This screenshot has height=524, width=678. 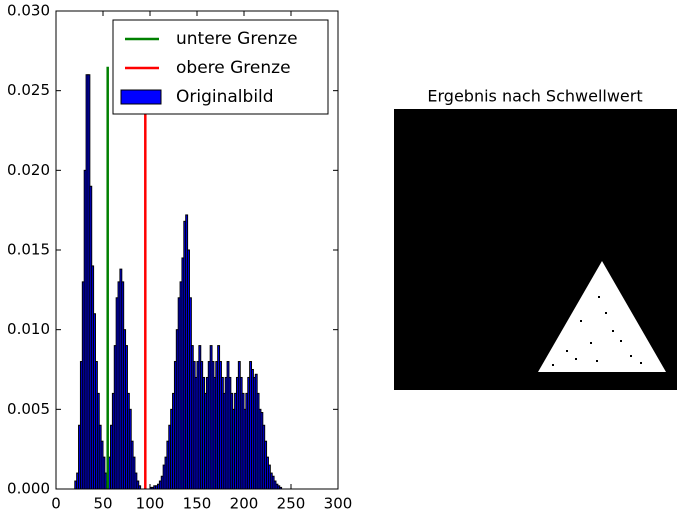 I want to click on y-tick-label: 0.005, so click(x=28, y=409).